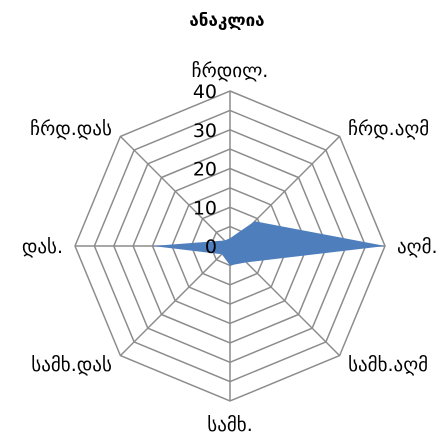  I want to click on category-label: ჩრდ.აღმ, so click(388, 129).